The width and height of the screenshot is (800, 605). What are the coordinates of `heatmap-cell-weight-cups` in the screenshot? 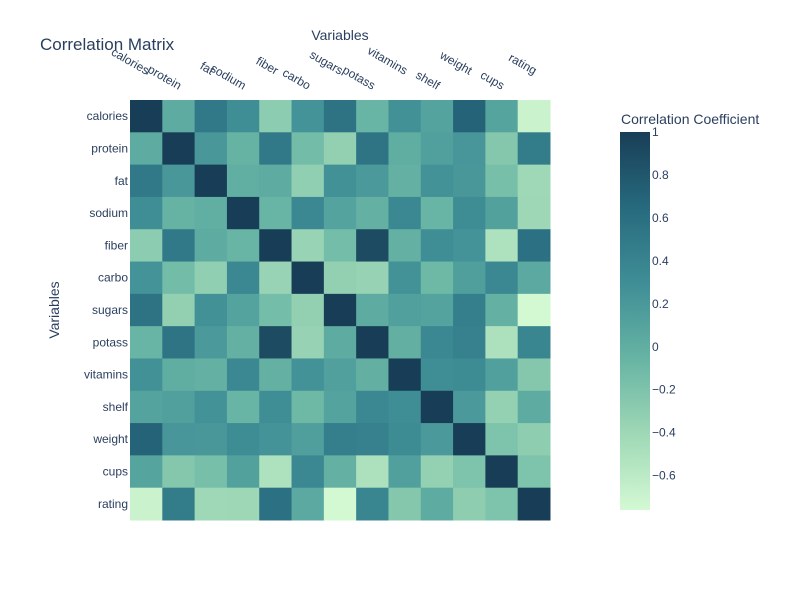 It's located at (502, 439).